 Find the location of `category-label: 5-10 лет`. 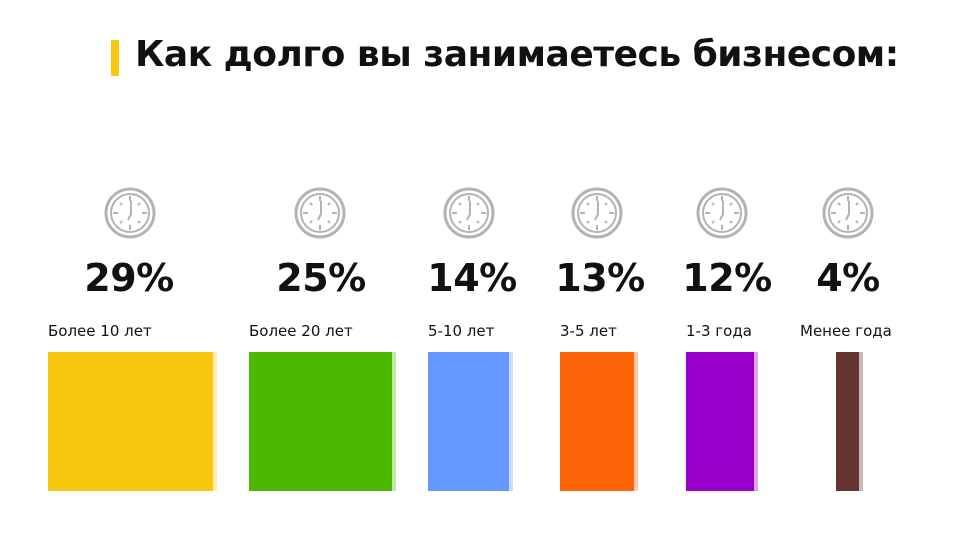

category-label: 5-10 лет is located at coordinates (461, 331).